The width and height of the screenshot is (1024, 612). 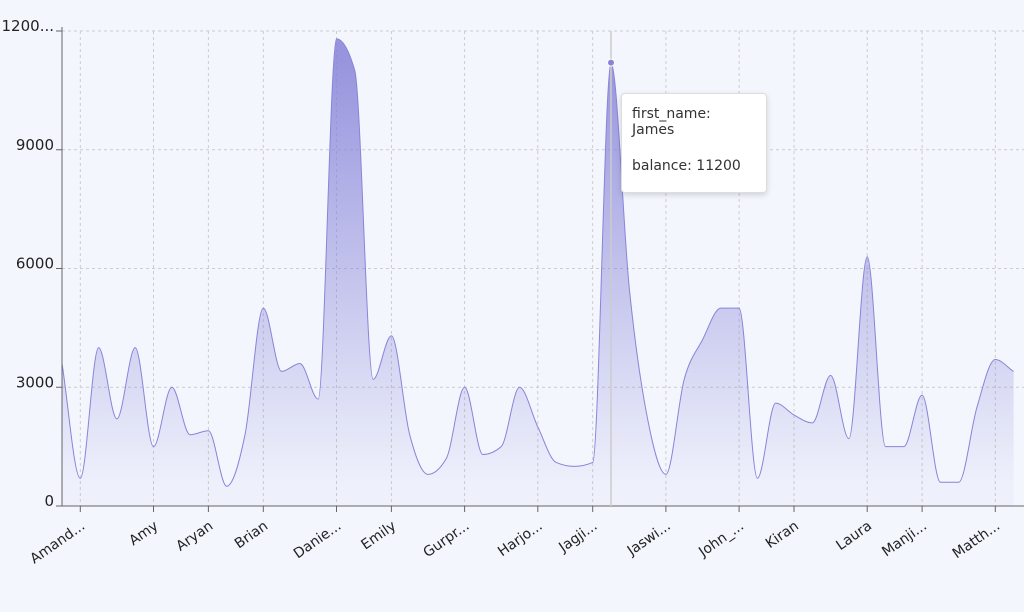 I want to click on y-tick-label: 0, so click(x=49, y=501).